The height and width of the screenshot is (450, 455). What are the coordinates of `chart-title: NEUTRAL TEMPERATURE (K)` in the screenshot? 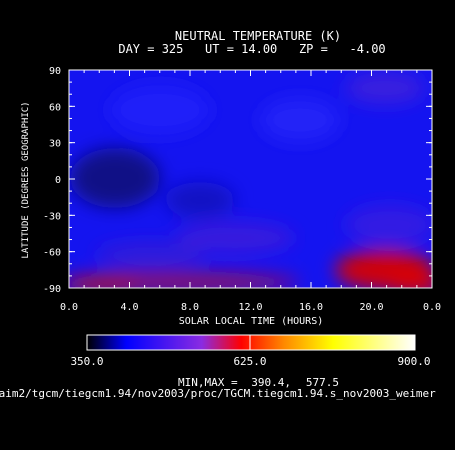 It's located at (258, 36).